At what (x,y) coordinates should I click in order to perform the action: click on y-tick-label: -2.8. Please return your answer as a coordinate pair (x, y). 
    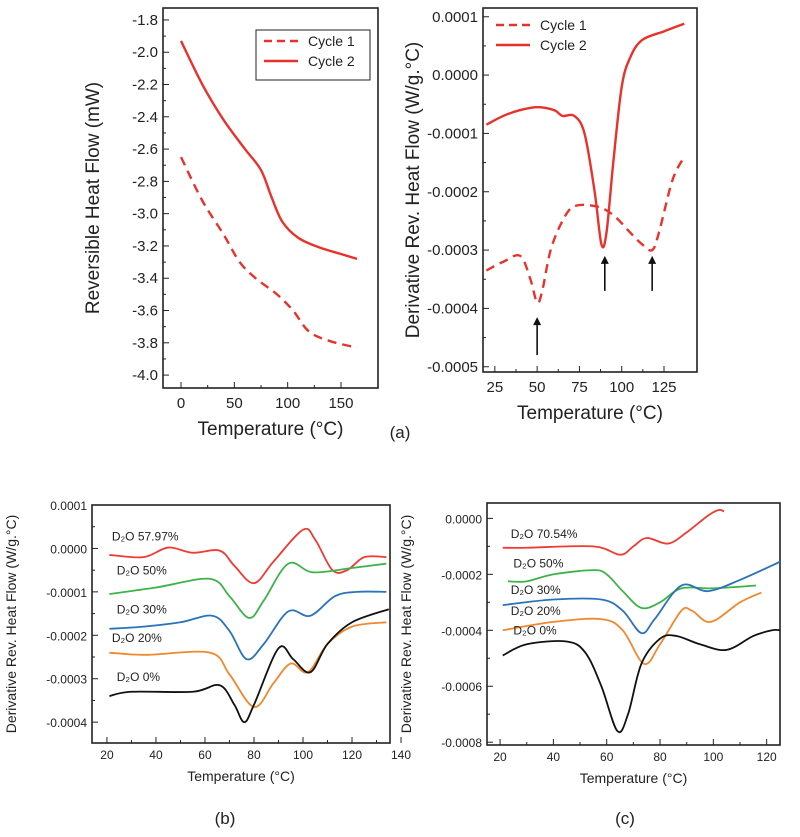
    Looking at the image, I should click on (145, 181).